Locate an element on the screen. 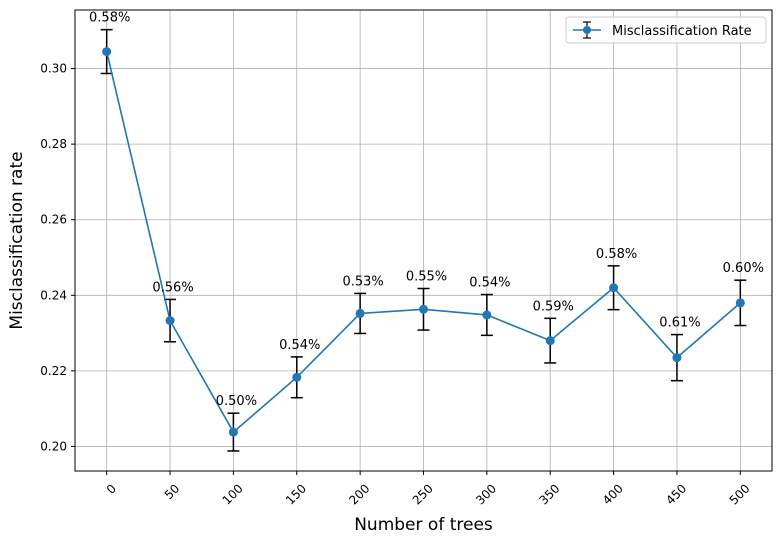 The height and width of the screenshot is (544, 782). x-tick-label: 400 is located at coordinates (613, 494).